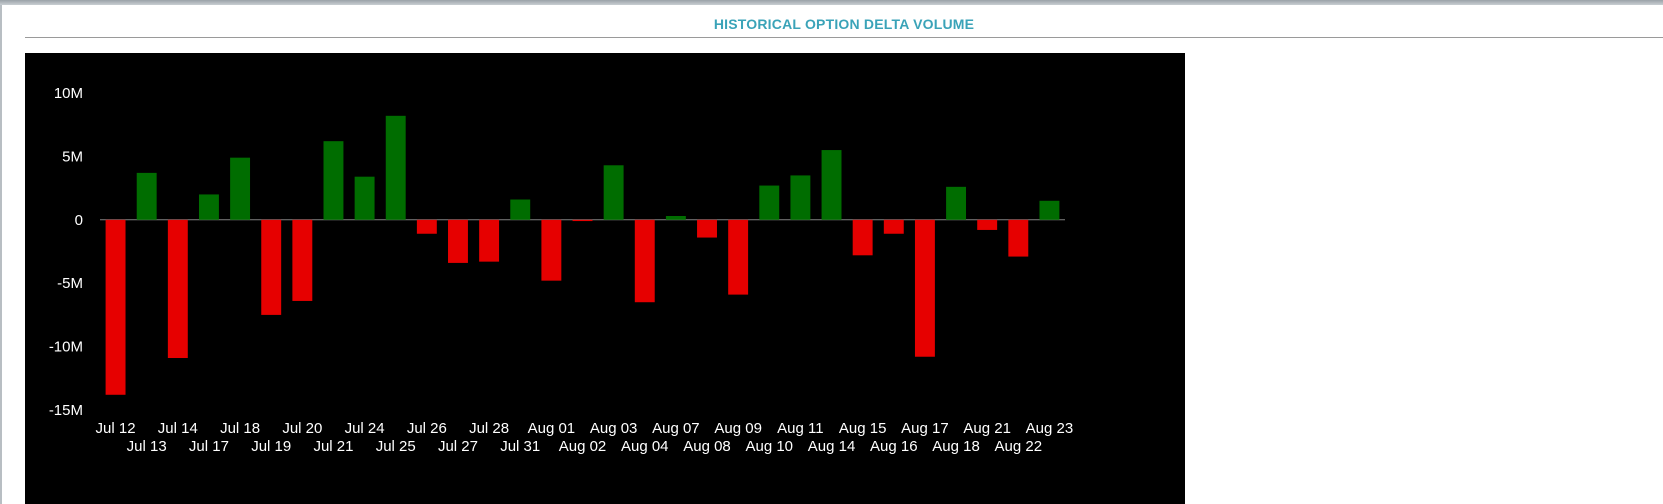  What do you see at coordinates (79, 220) in the screenshot?
I see `y-tick-label: 0` at bounding box center [79, 220].